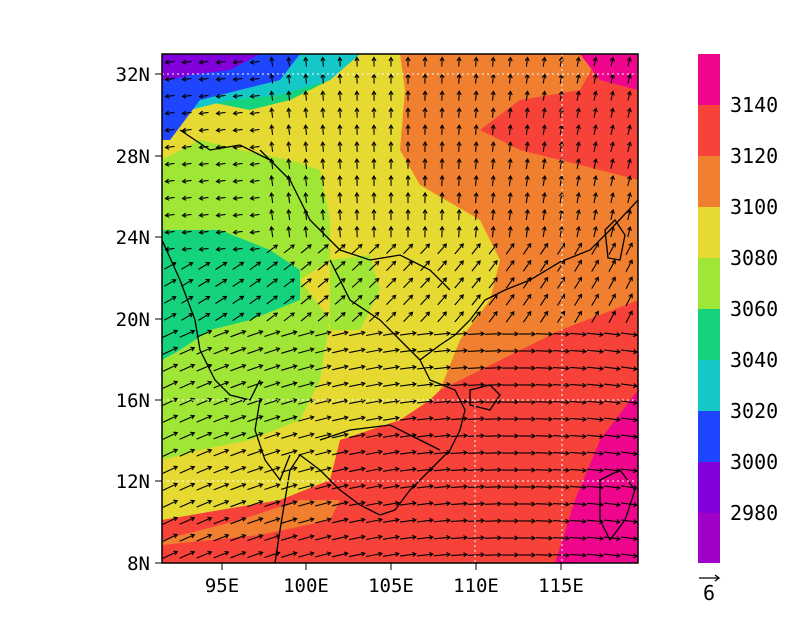 The image size is (800, 618). Describe the element at coordinates (754, 105) in the screenshot. I see `colorbar-label: 3140` at that location.